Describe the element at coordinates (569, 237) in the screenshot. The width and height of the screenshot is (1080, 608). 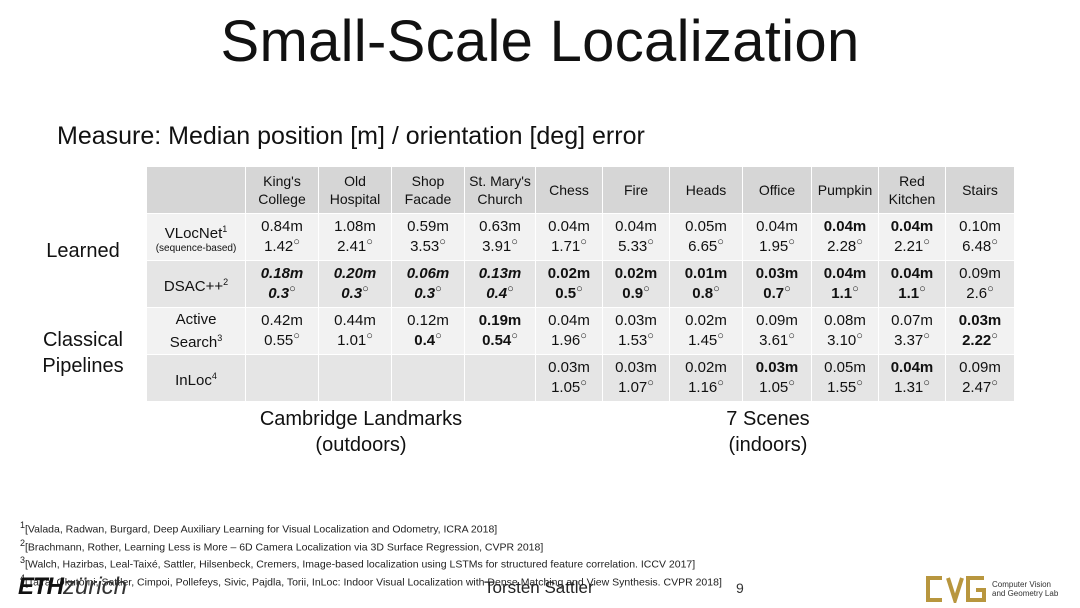
I see `table-cell: 0.04m 1.71○` at that location.